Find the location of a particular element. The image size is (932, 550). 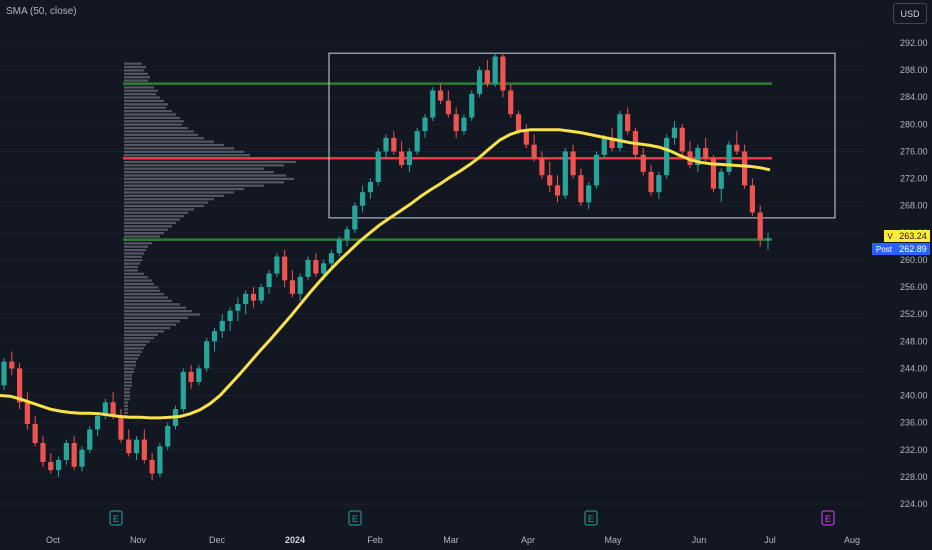

earnings-marker-label: E is located at coordinates (591, 519).